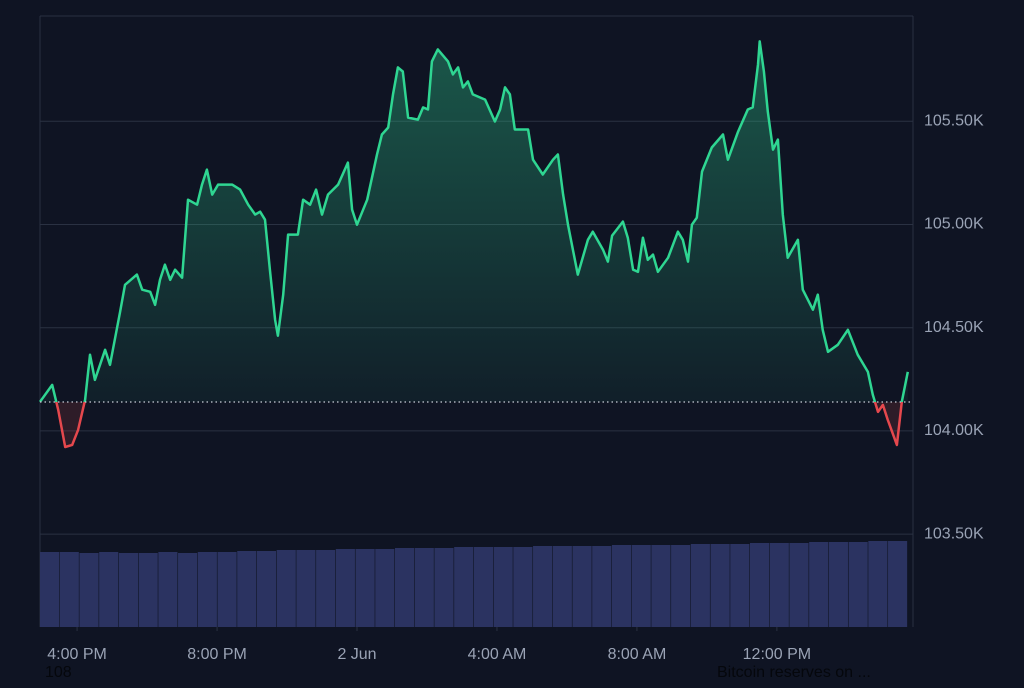 The height and width of the screenshot is (688, 1024). I want to click on y-tick-label: 104.00K, so click(954, 430).